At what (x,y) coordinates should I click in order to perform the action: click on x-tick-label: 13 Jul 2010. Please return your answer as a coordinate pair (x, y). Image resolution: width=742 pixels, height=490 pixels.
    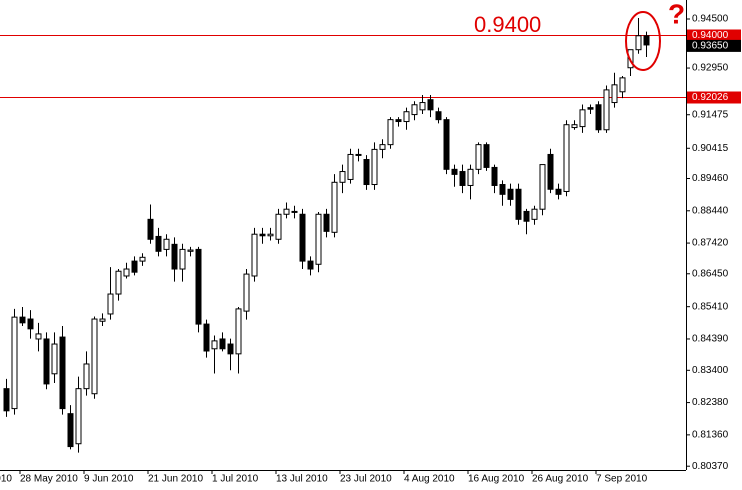
    Looking at the image, I should click on (302, 479).